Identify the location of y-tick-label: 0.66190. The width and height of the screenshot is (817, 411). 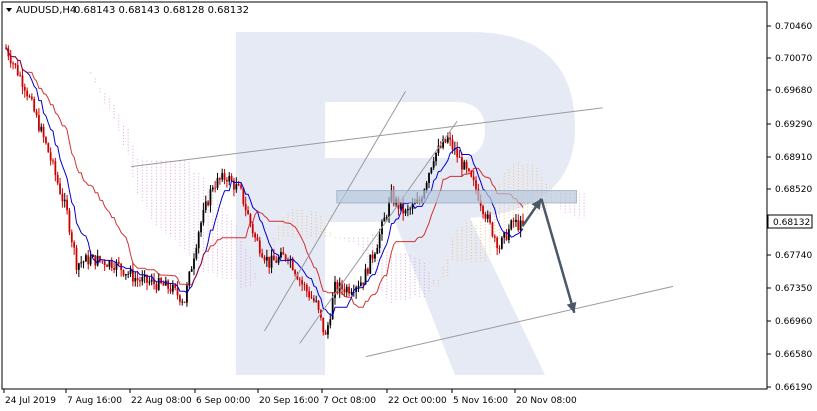
(793, 388).